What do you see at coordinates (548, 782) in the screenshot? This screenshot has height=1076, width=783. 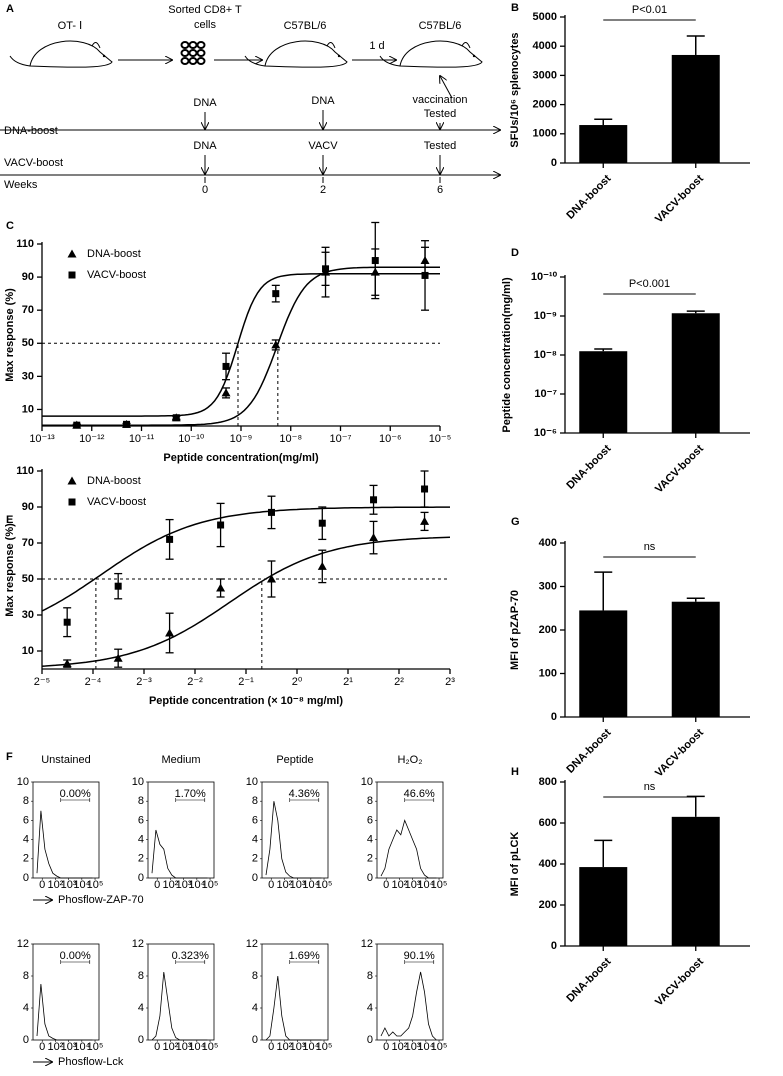 I see `y-tick-label: 800` at bounding box center [548, 782].